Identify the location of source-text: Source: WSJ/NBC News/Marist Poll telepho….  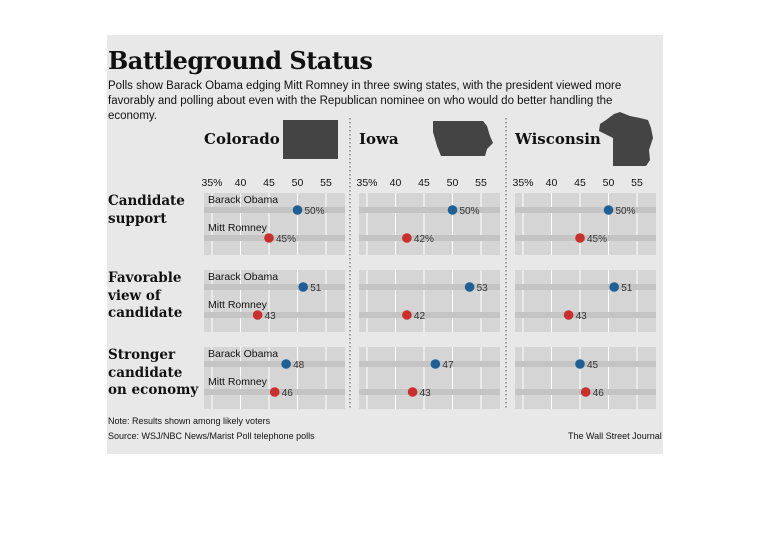
(211, 436).